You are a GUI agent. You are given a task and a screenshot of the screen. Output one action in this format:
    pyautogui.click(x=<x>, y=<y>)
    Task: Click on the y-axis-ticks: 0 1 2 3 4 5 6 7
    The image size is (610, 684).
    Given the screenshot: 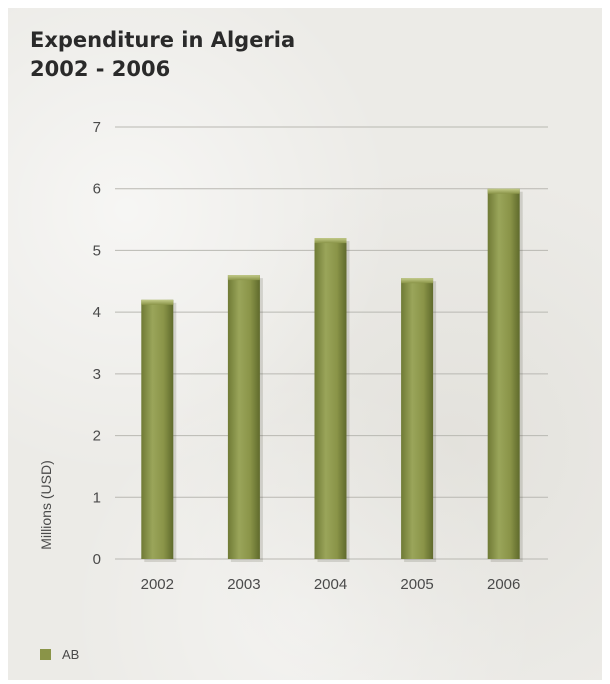 What is the action you would take?
    pyautogui.click(x=97, y=343)
    